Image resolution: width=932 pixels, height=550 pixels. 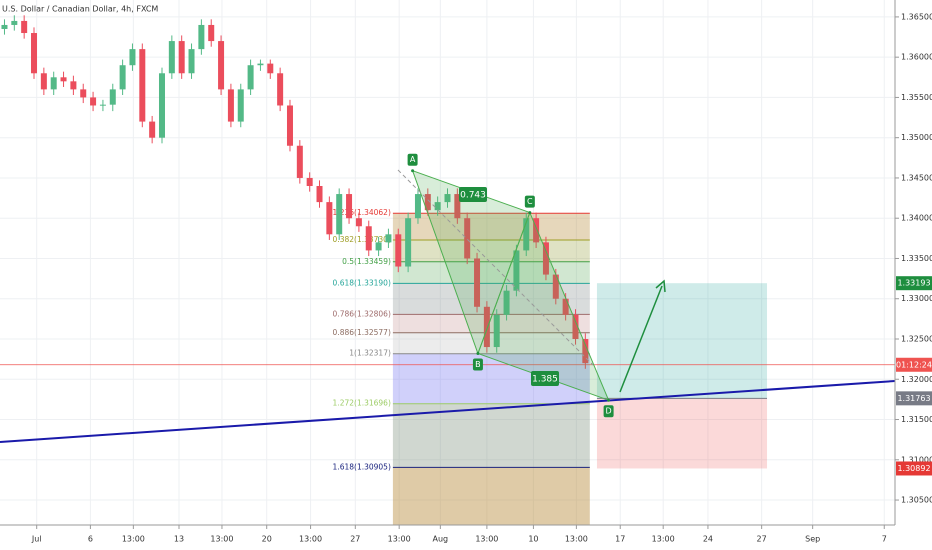 I want to click on price-tag-label: 1.30892, so click(x=913, y=468).